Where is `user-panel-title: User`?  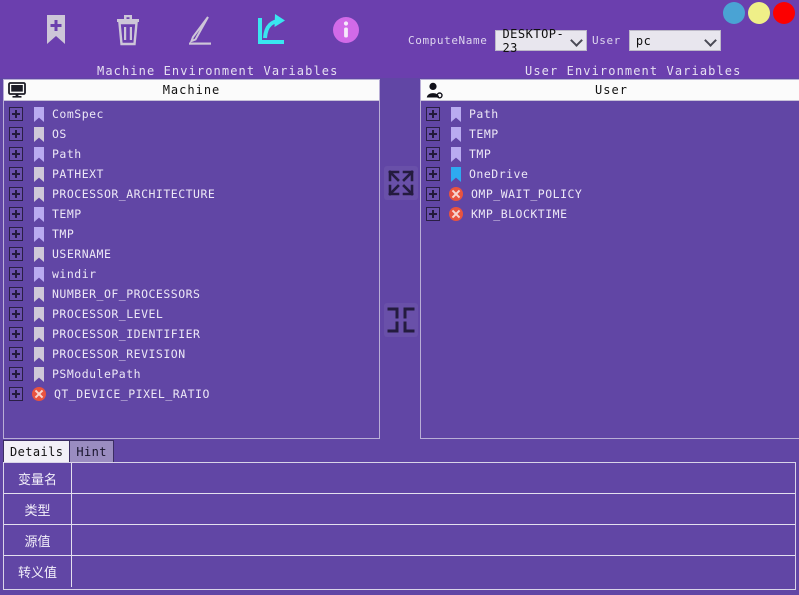 user-panel-title: User is located at coordinates (611, 90).